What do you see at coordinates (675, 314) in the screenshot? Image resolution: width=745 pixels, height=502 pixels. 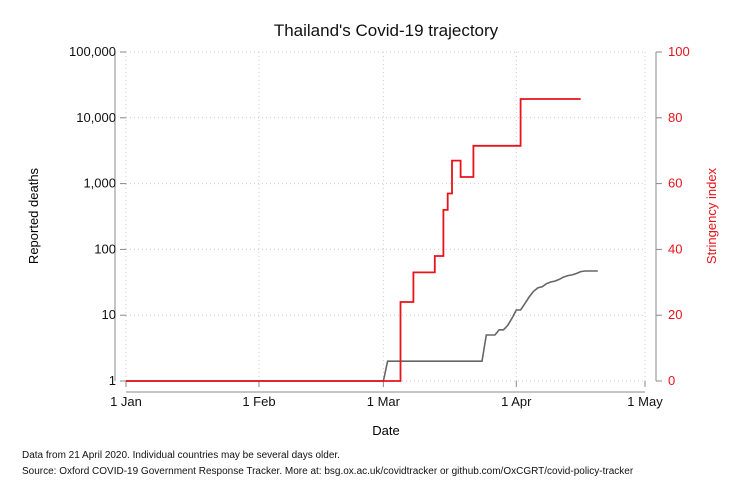 I see `y-right-tick-label: 20` at bounding box center [675, 314].